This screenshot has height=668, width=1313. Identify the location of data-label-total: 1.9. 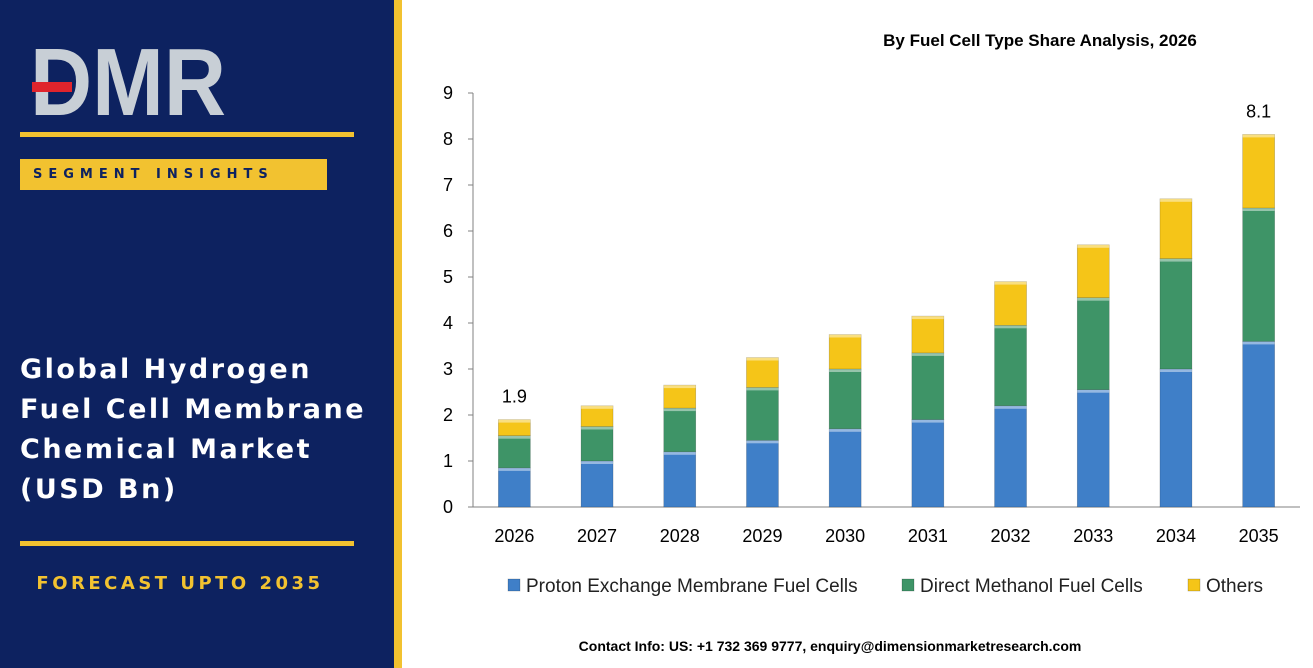
(514, 397).